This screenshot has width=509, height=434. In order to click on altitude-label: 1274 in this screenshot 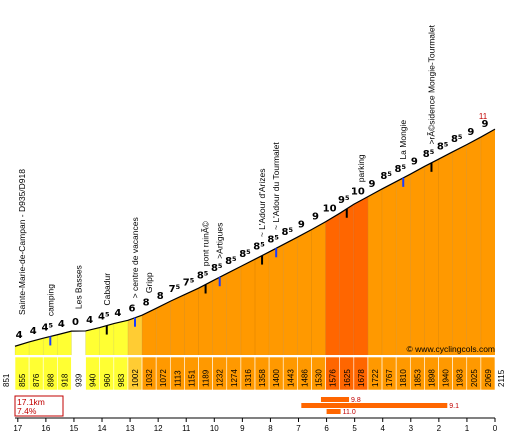, I will do `click(234, 378)`.